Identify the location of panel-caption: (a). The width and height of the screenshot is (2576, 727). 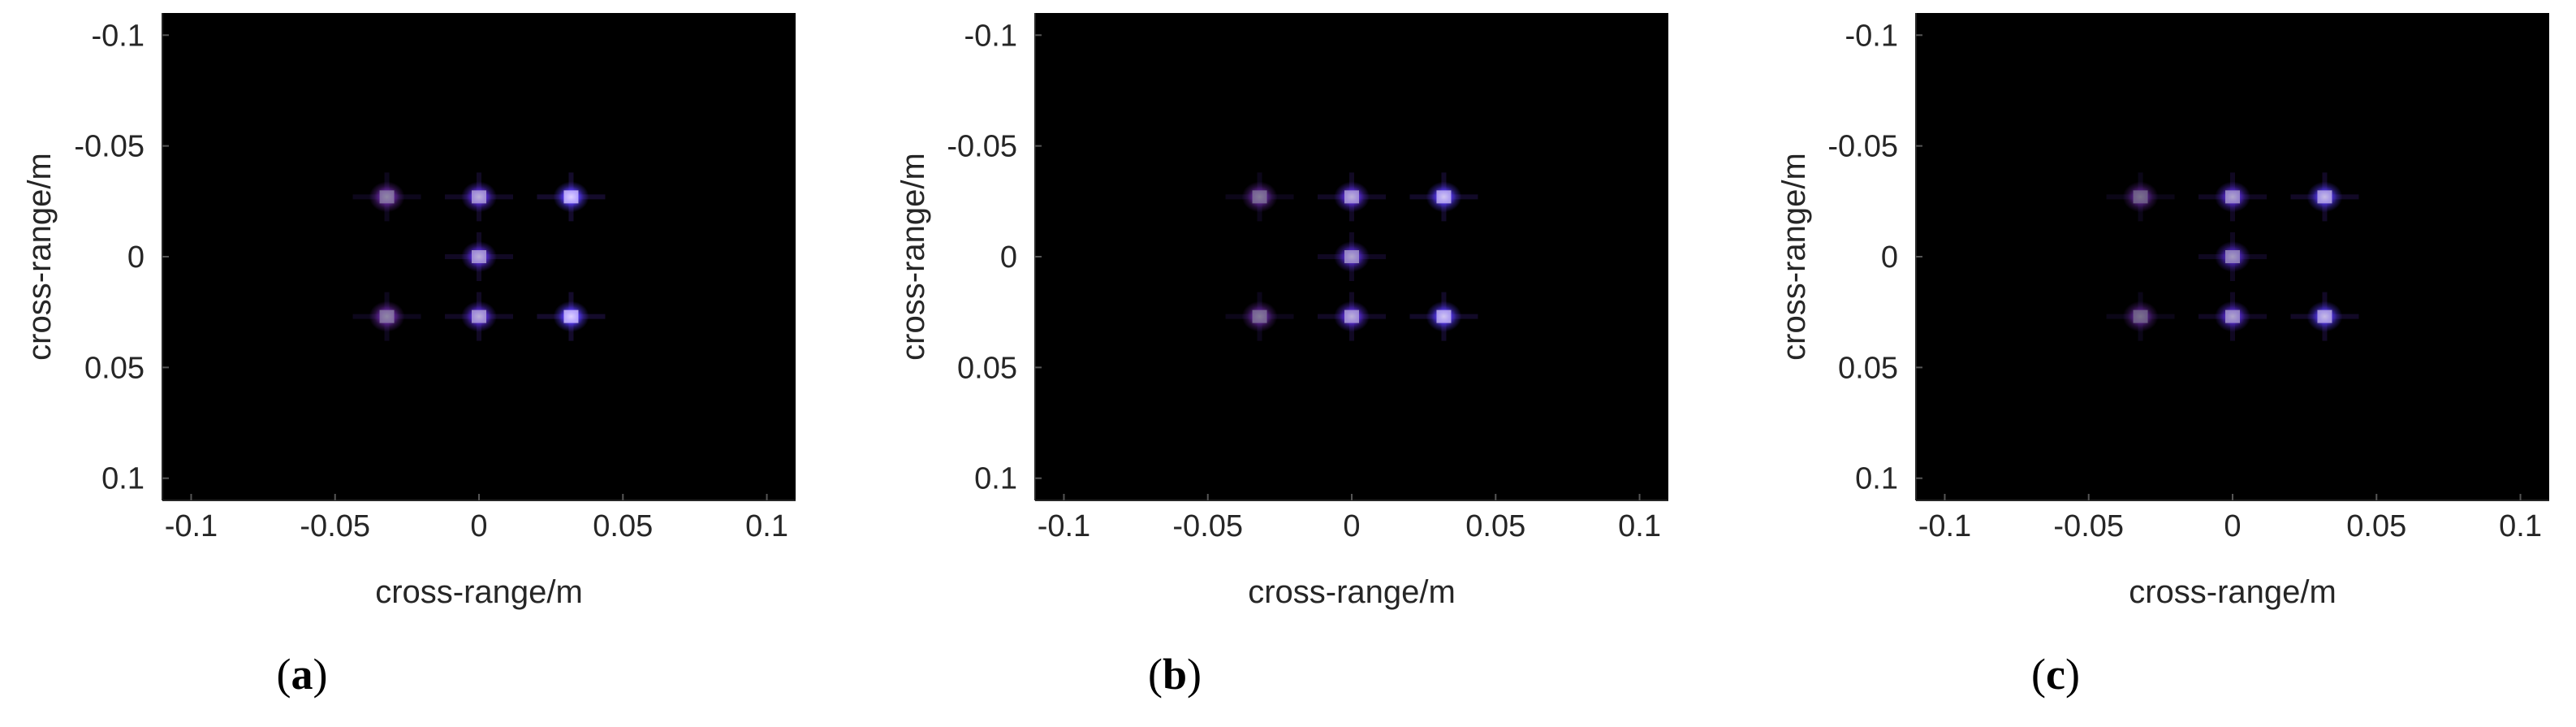
(302, 674).